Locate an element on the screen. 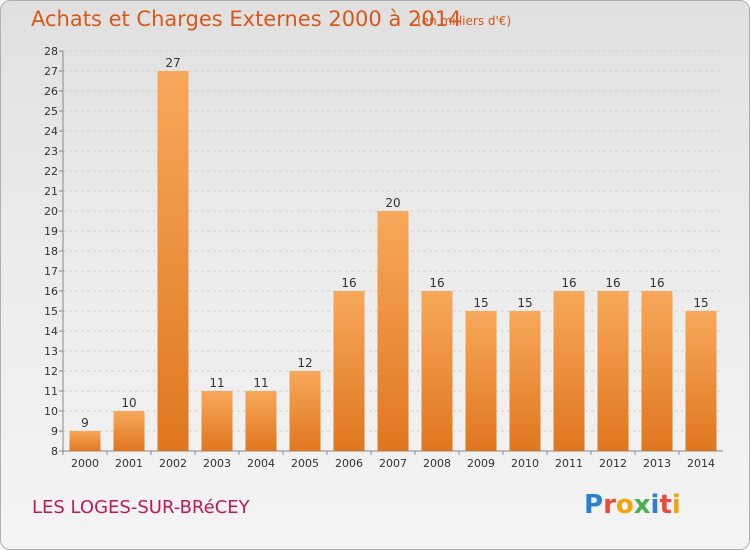  x-tick-label: 2011 is located at coordinates (569, 463).